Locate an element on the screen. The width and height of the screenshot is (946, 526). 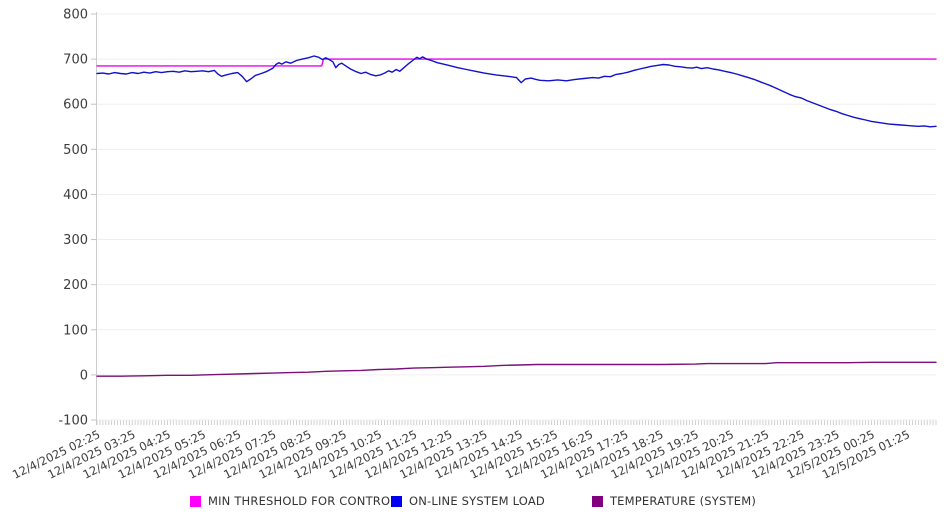
legend-item-min-threshold-for-control: MIN THRESHOLD FOR CONTROL is located at coordinates (293, 501).